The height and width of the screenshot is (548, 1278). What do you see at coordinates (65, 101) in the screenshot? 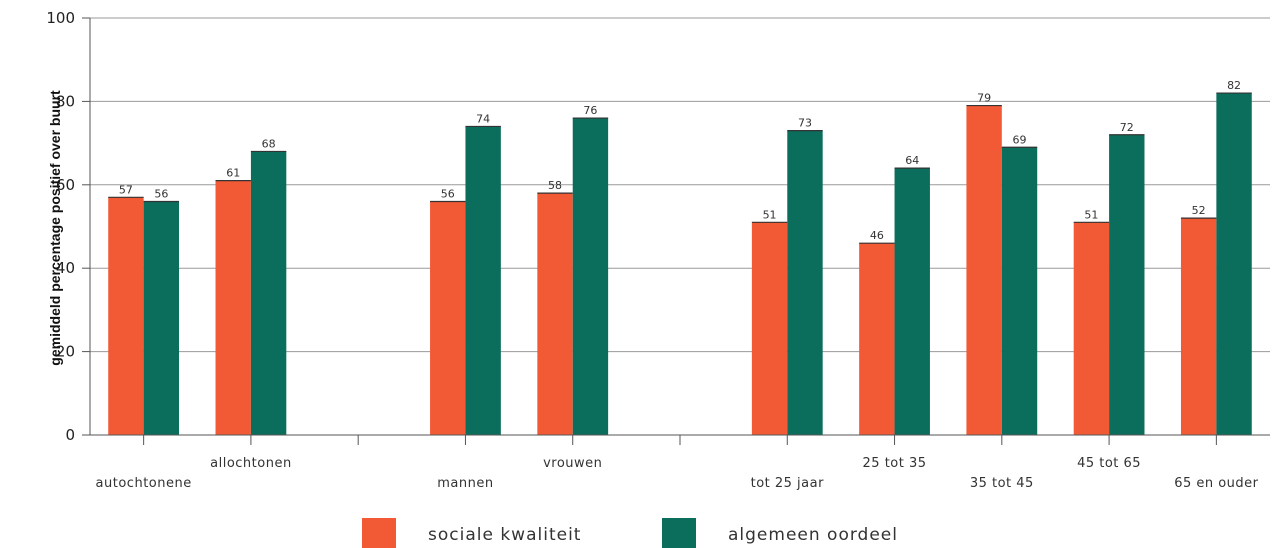
I see `y-tick-label: 80` at bounding box center [65, 101].